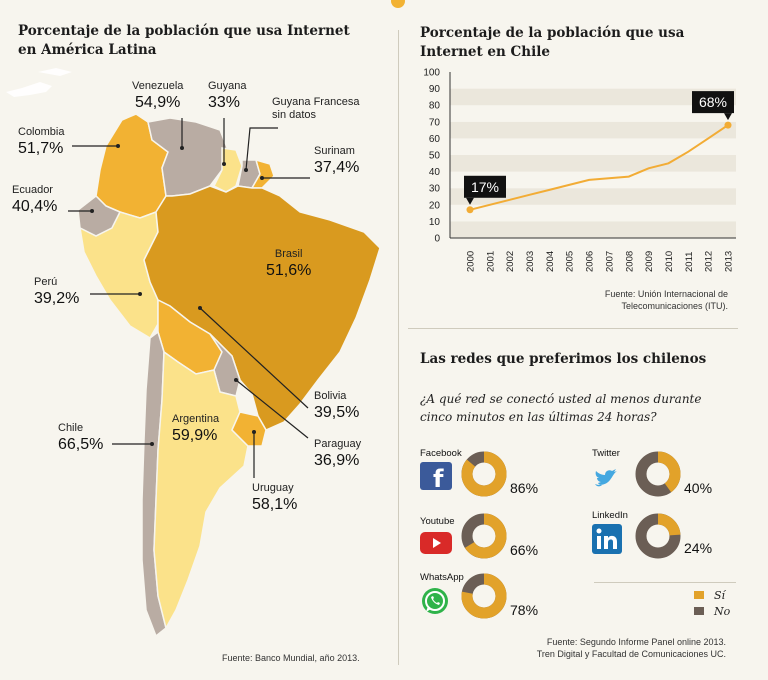 This screenshot has height=680, width=768. Describe the element at coordinates (35, 206) in the screenshot. I see `country-value: 40,4%` at that location.